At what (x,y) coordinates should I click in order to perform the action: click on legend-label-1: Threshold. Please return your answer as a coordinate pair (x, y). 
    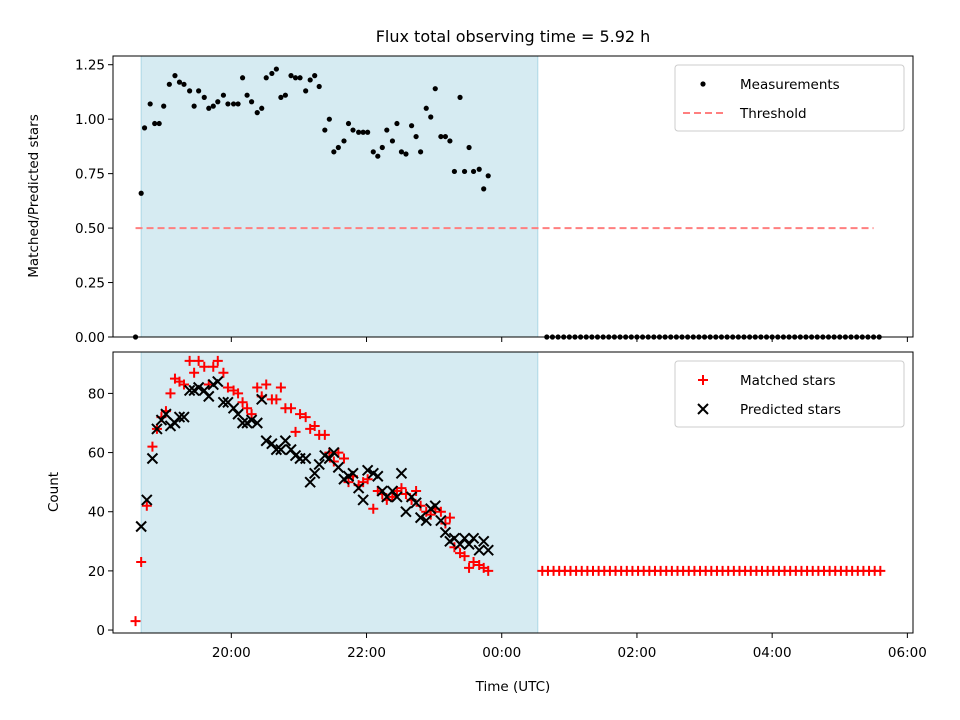
    Looking at the image, I should click on (773, 114).